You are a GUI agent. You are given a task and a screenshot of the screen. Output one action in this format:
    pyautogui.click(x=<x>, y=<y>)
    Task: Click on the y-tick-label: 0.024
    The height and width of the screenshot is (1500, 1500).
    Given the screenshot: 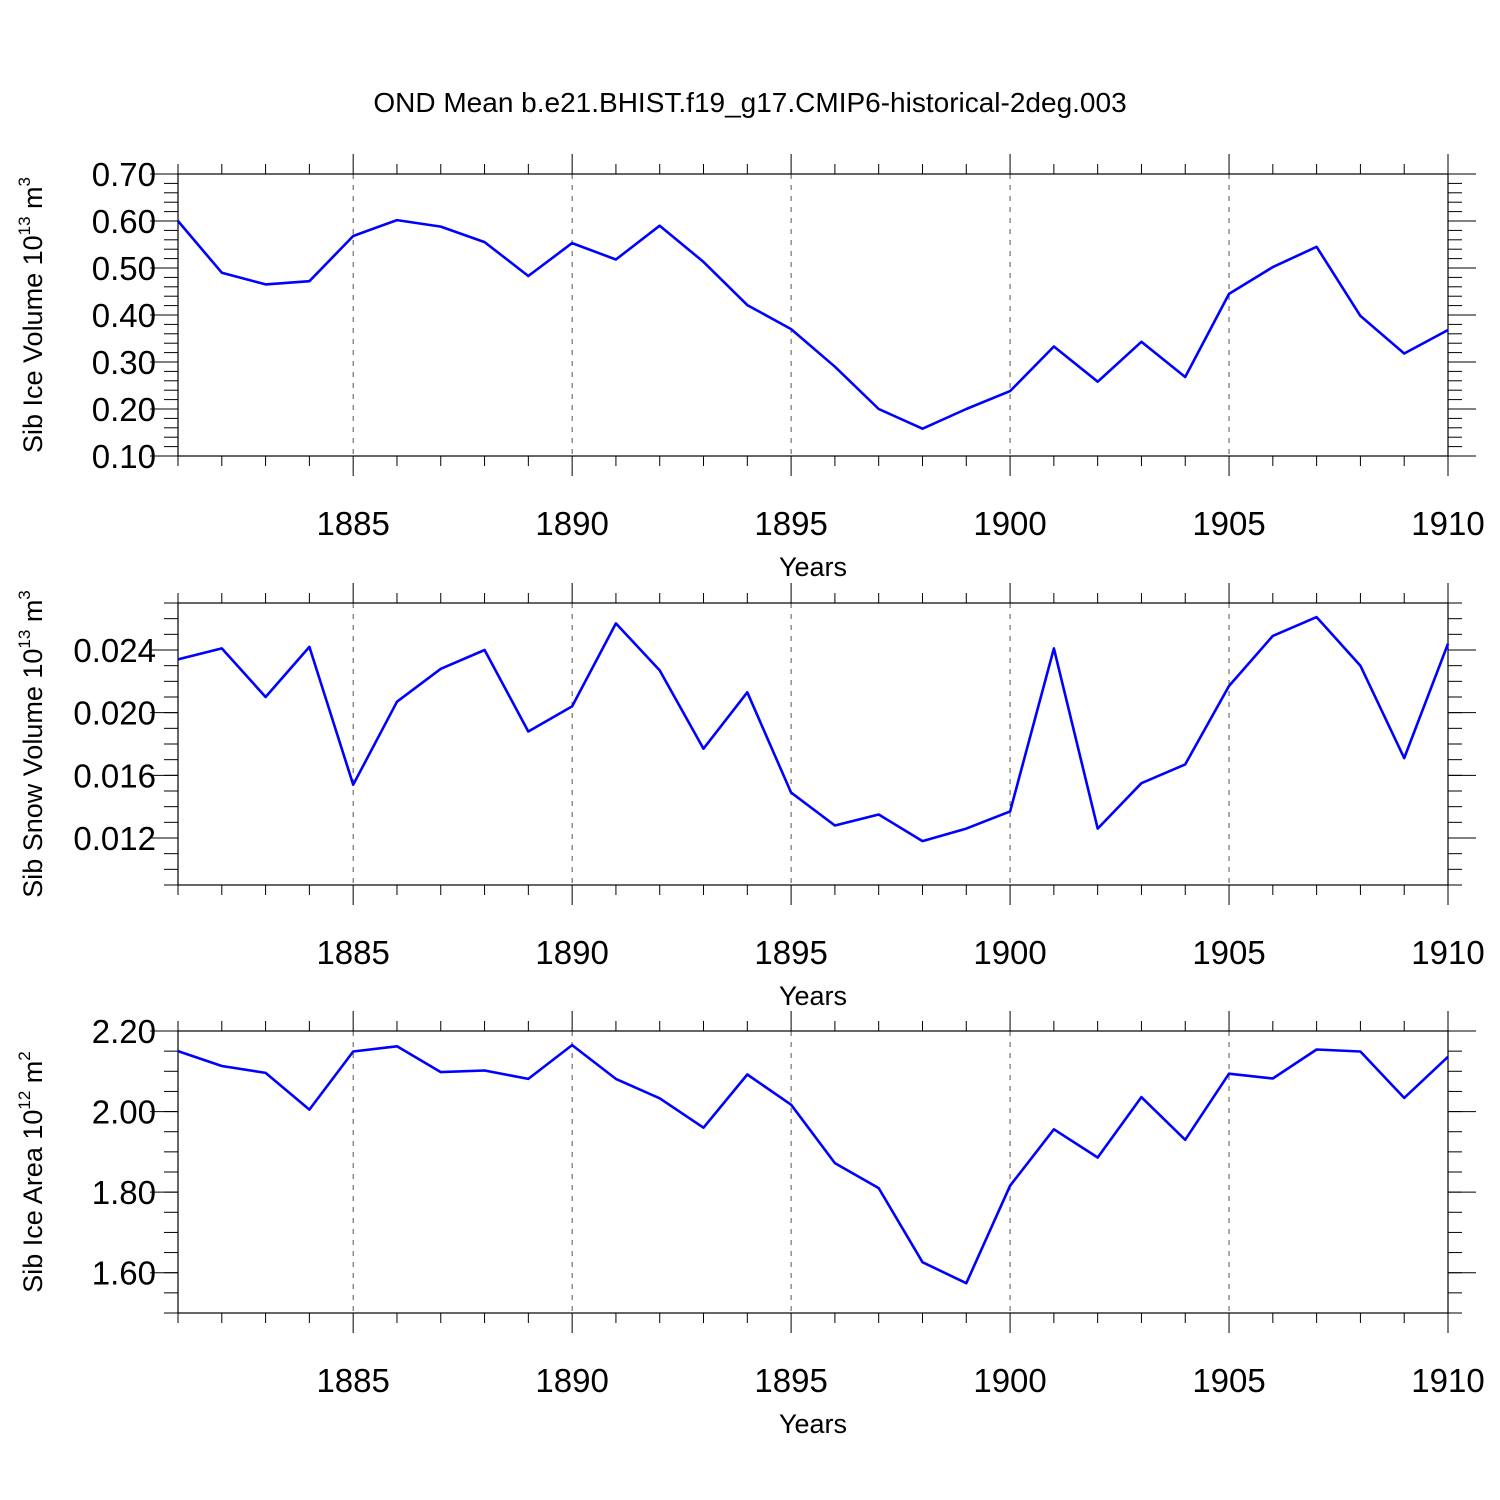 What is the action you would take?
    pyautogui.click(x=114, y=650)
    